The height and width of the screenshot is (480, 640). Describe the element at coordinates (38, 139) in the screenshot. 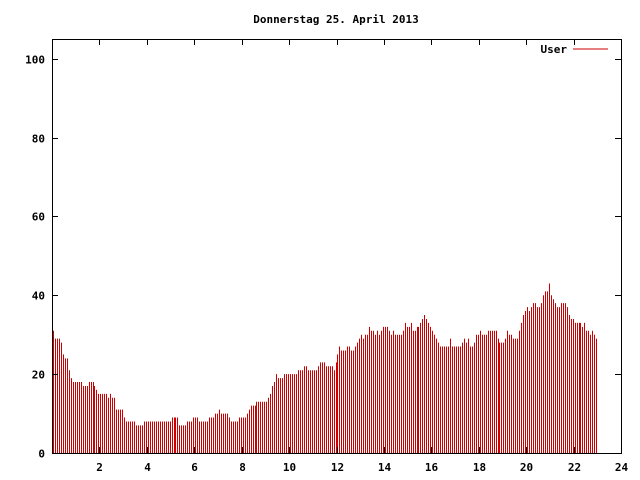

I see `y-tick-label: 80` at that location.